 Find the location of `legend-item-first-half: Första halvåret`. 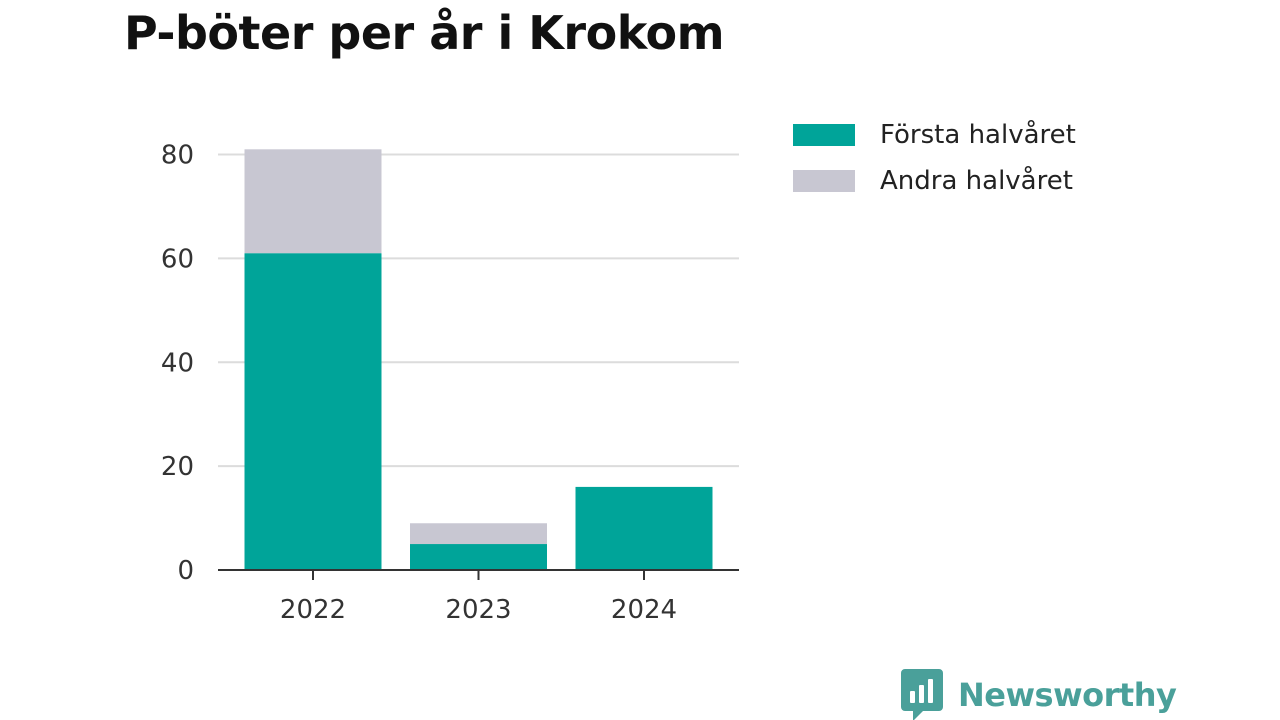

legend-item-first-half: Första halvåret is located at coordinates (934, 135).